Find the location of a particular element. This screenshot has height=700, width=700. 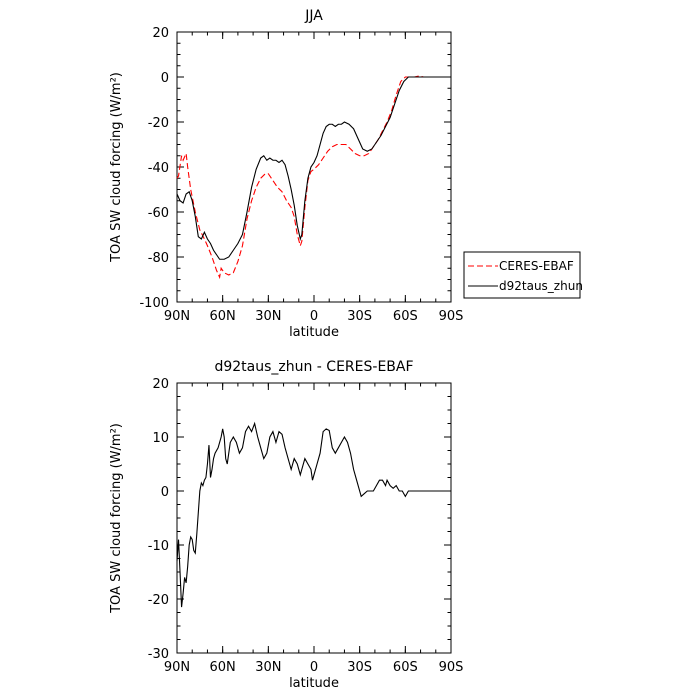

legend-label: d92taus_zhun is located at coordinates (541, 286).